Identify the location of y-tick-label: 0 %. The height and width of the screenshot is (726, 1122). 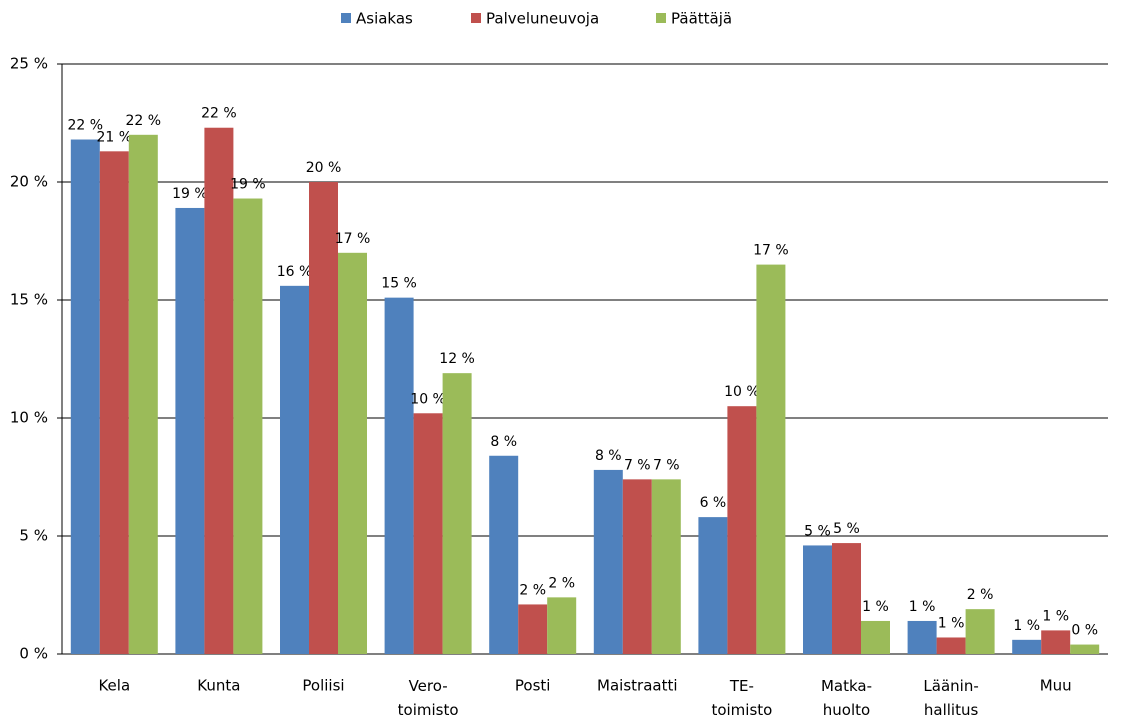
(33, 654).